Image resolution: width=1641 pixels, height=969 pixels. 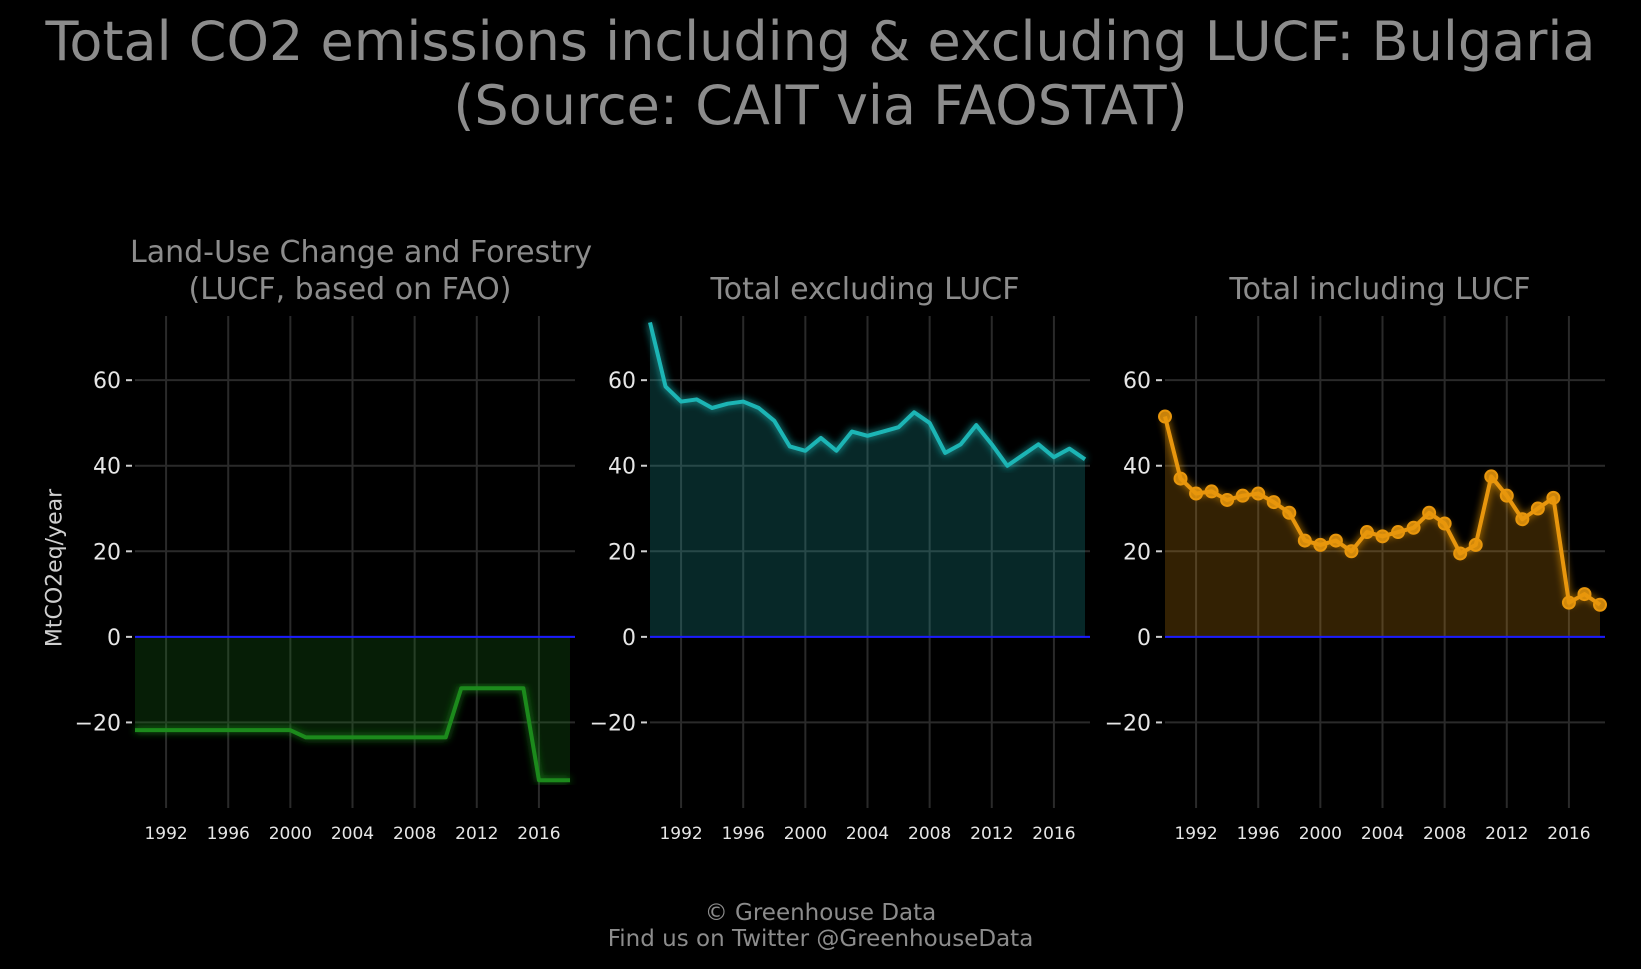 What do you see at coordinates (820, 105) in the screenshot?
I see `chart-title-line2: (Source: CAIT via FAOSTAT)` at bounding box center [820, 105].